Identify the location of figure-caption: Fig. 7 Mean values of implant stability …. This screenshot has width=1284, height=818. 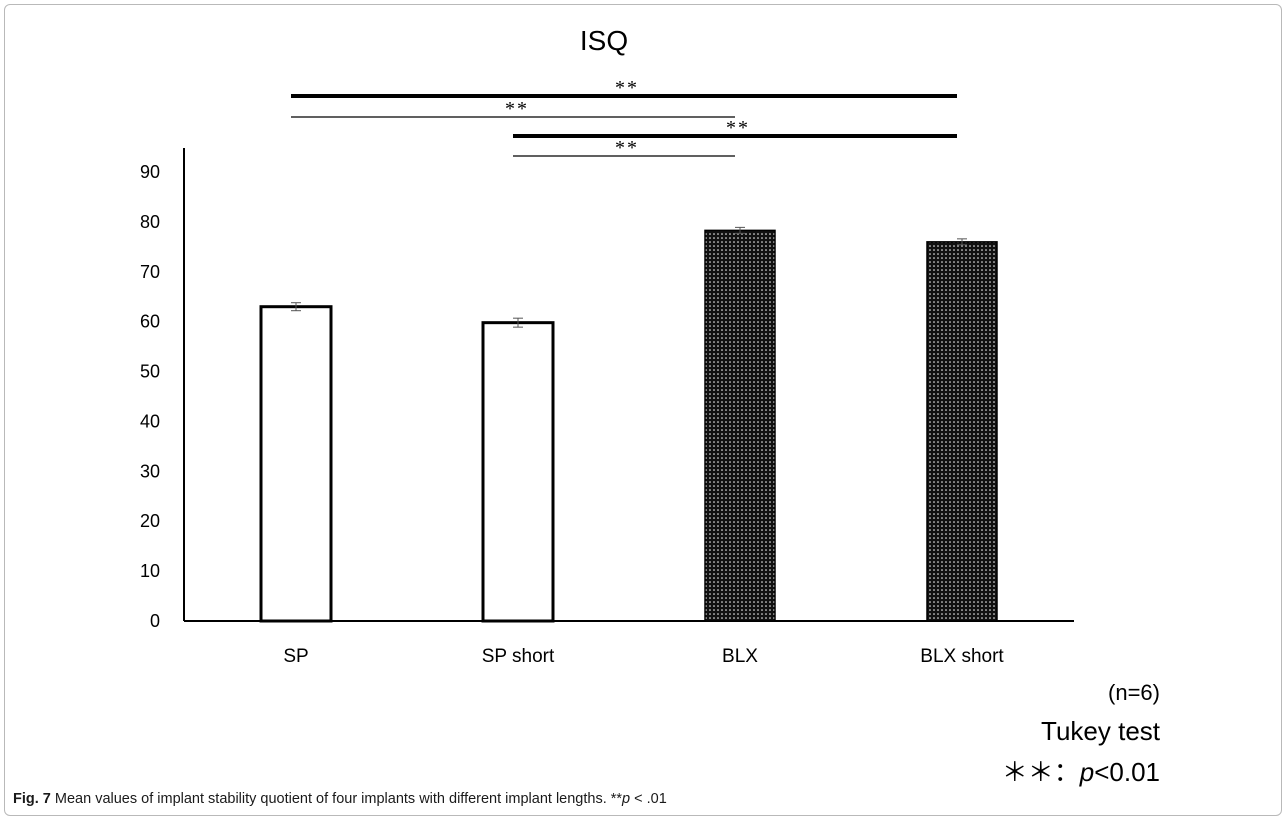
(340, 799).